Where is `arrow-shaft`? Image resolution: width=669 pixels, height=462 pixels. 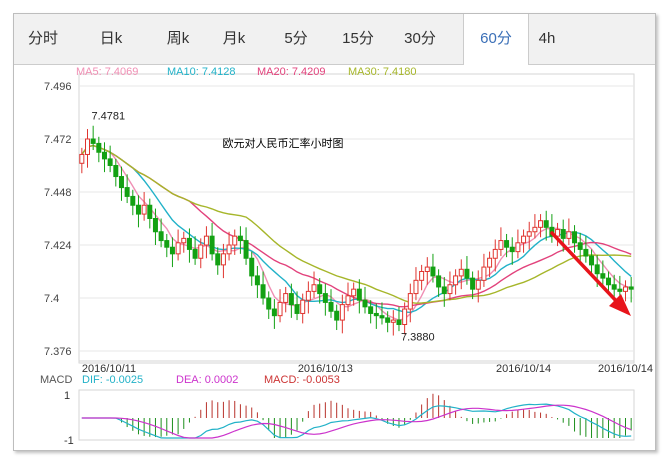 arrow-shaft is located at coordinates (586, 269).